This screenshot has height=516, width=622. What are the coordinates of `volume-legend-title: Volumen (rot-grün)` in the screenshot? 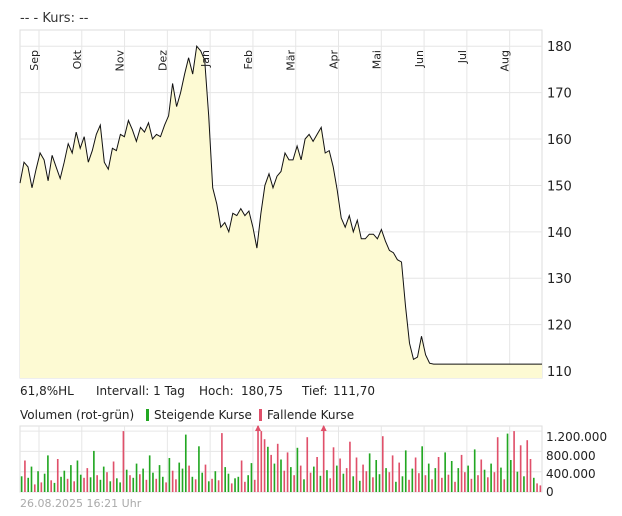 It's located at (77, 415).